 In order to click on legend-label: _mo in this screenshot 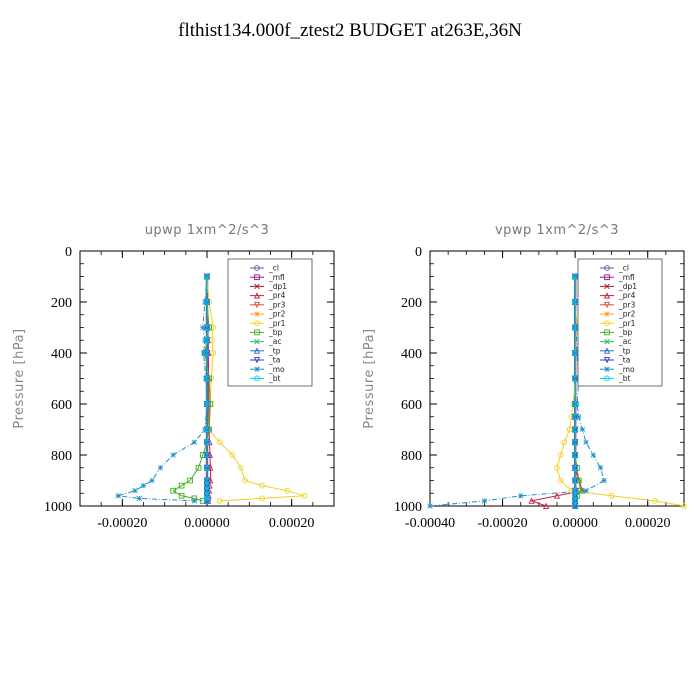, I will do `click(276, 369)`.